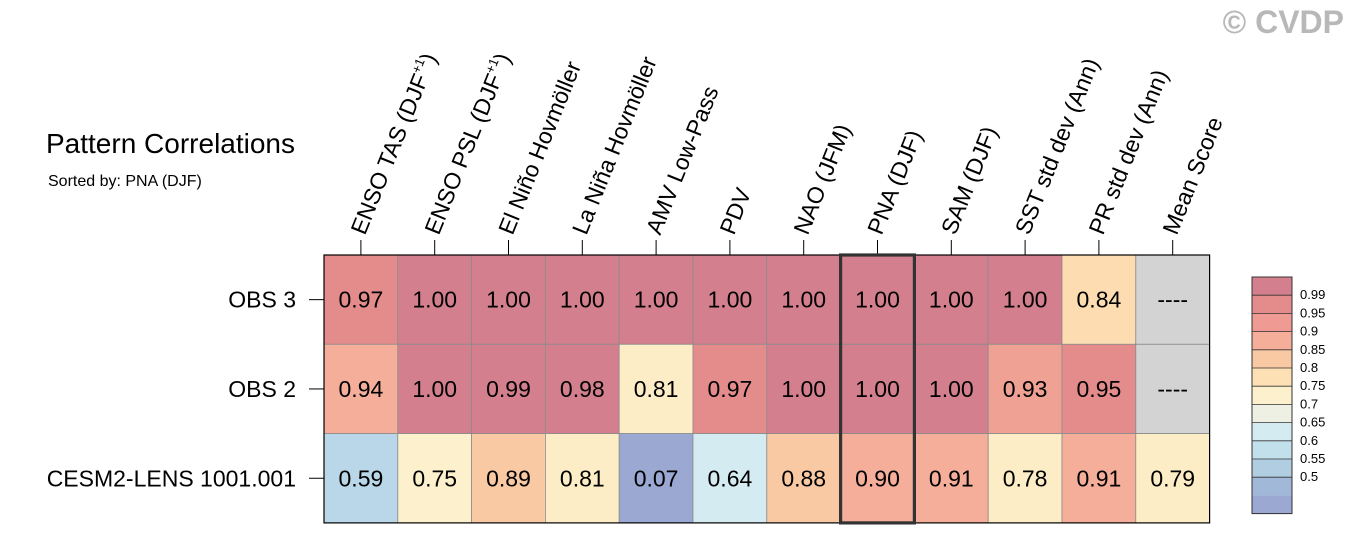 The height and width of the screenshot is (539, 1356). I want to click on cell-value-label: 0.91, so click(951, 478).